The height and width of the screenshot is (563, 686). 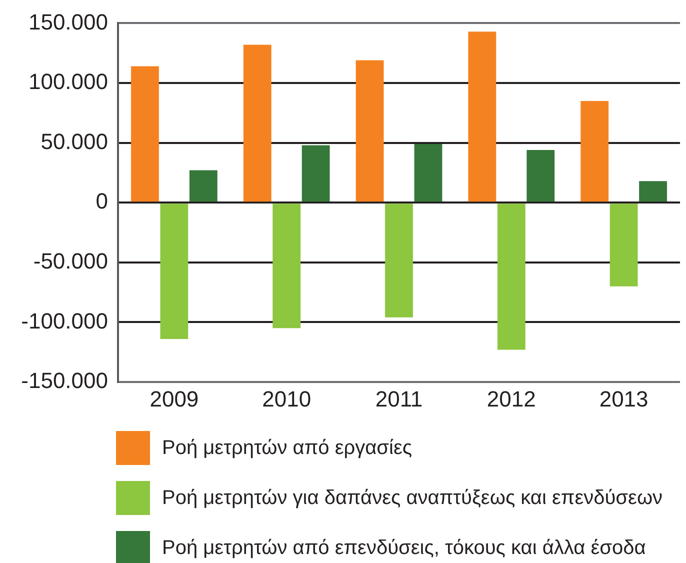 What do you see at coordinates (74, 141) in the screenshot?
I see `y-tick-label: 50.000` at bounding box center [74, 141].